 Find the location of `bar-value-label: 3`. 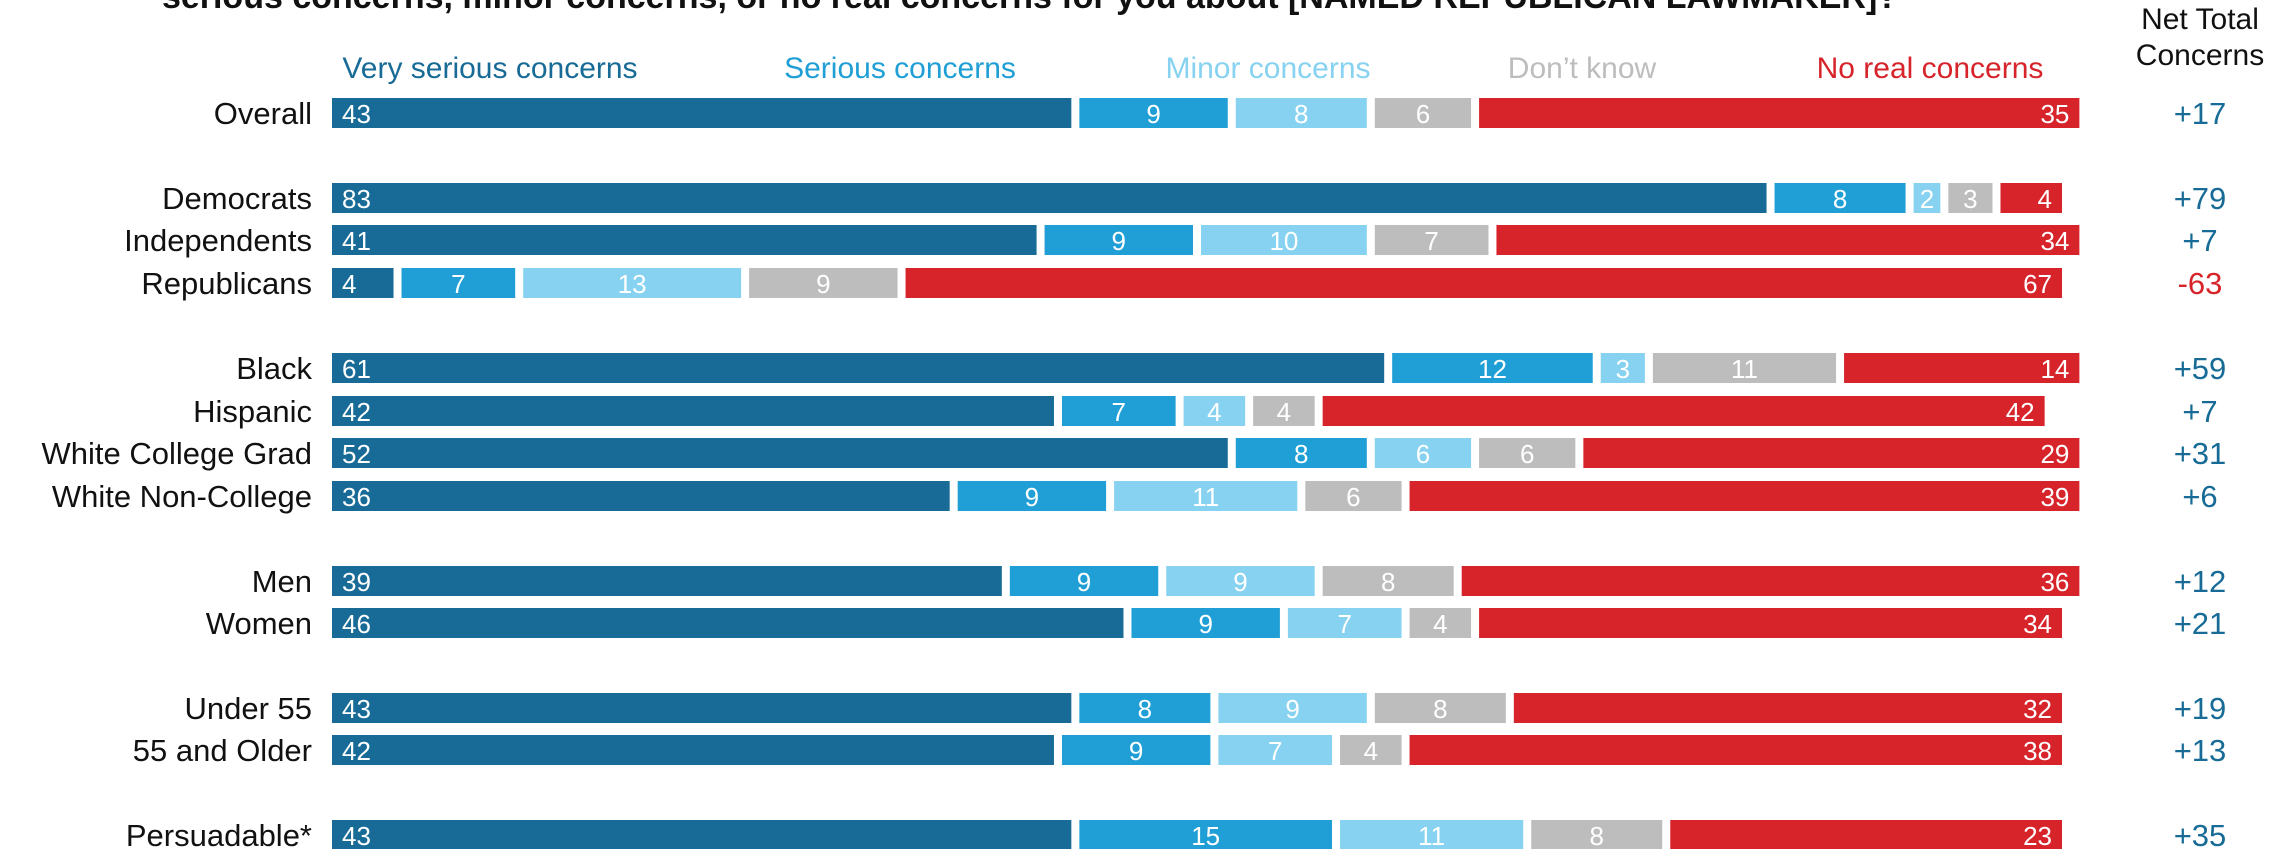

bar-value-label: 3 is located at coordinates (1623, 369).